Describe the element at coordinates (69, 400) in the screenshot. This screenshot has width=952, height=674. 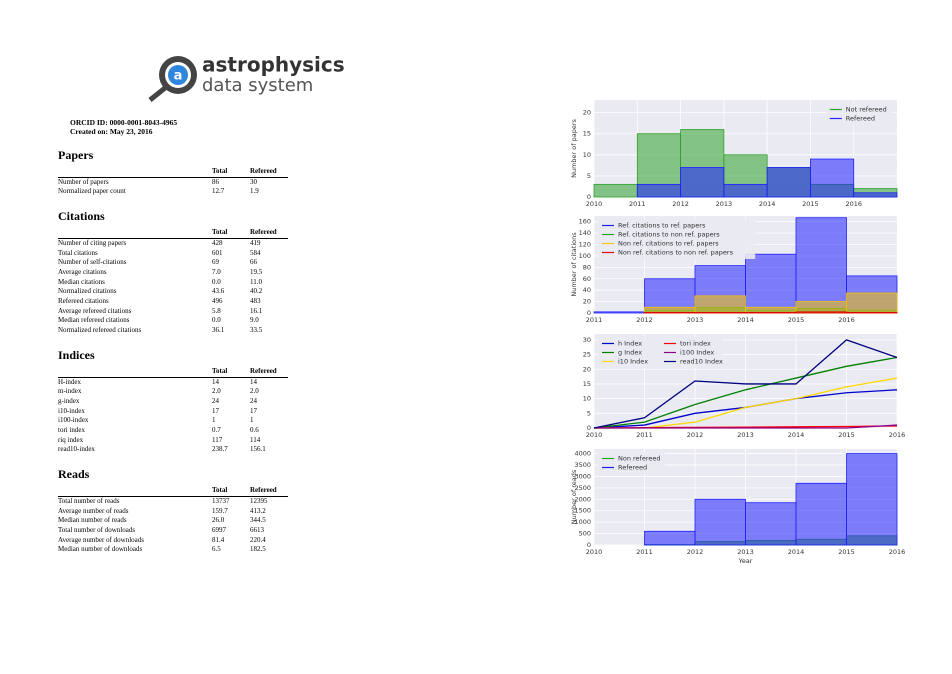
I see `row-label: g-index` at that location.